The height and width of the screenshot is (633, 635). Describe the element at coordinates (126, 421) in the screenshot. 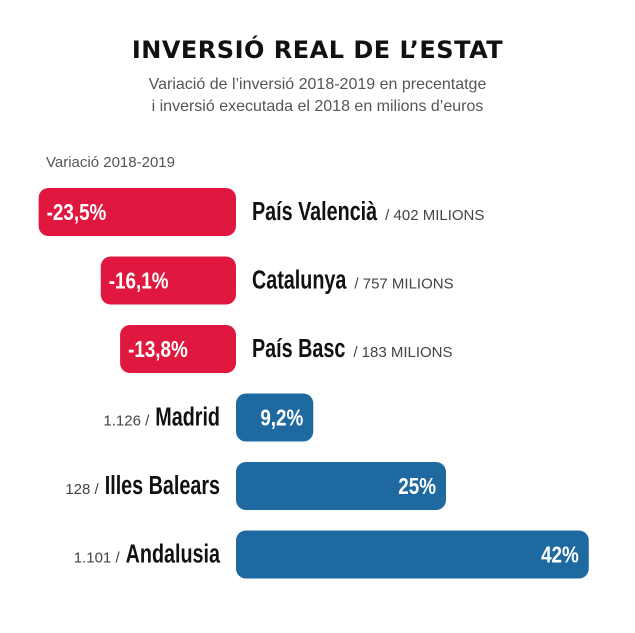

I see `investment-label-madrid: 1.126 /` at that location.